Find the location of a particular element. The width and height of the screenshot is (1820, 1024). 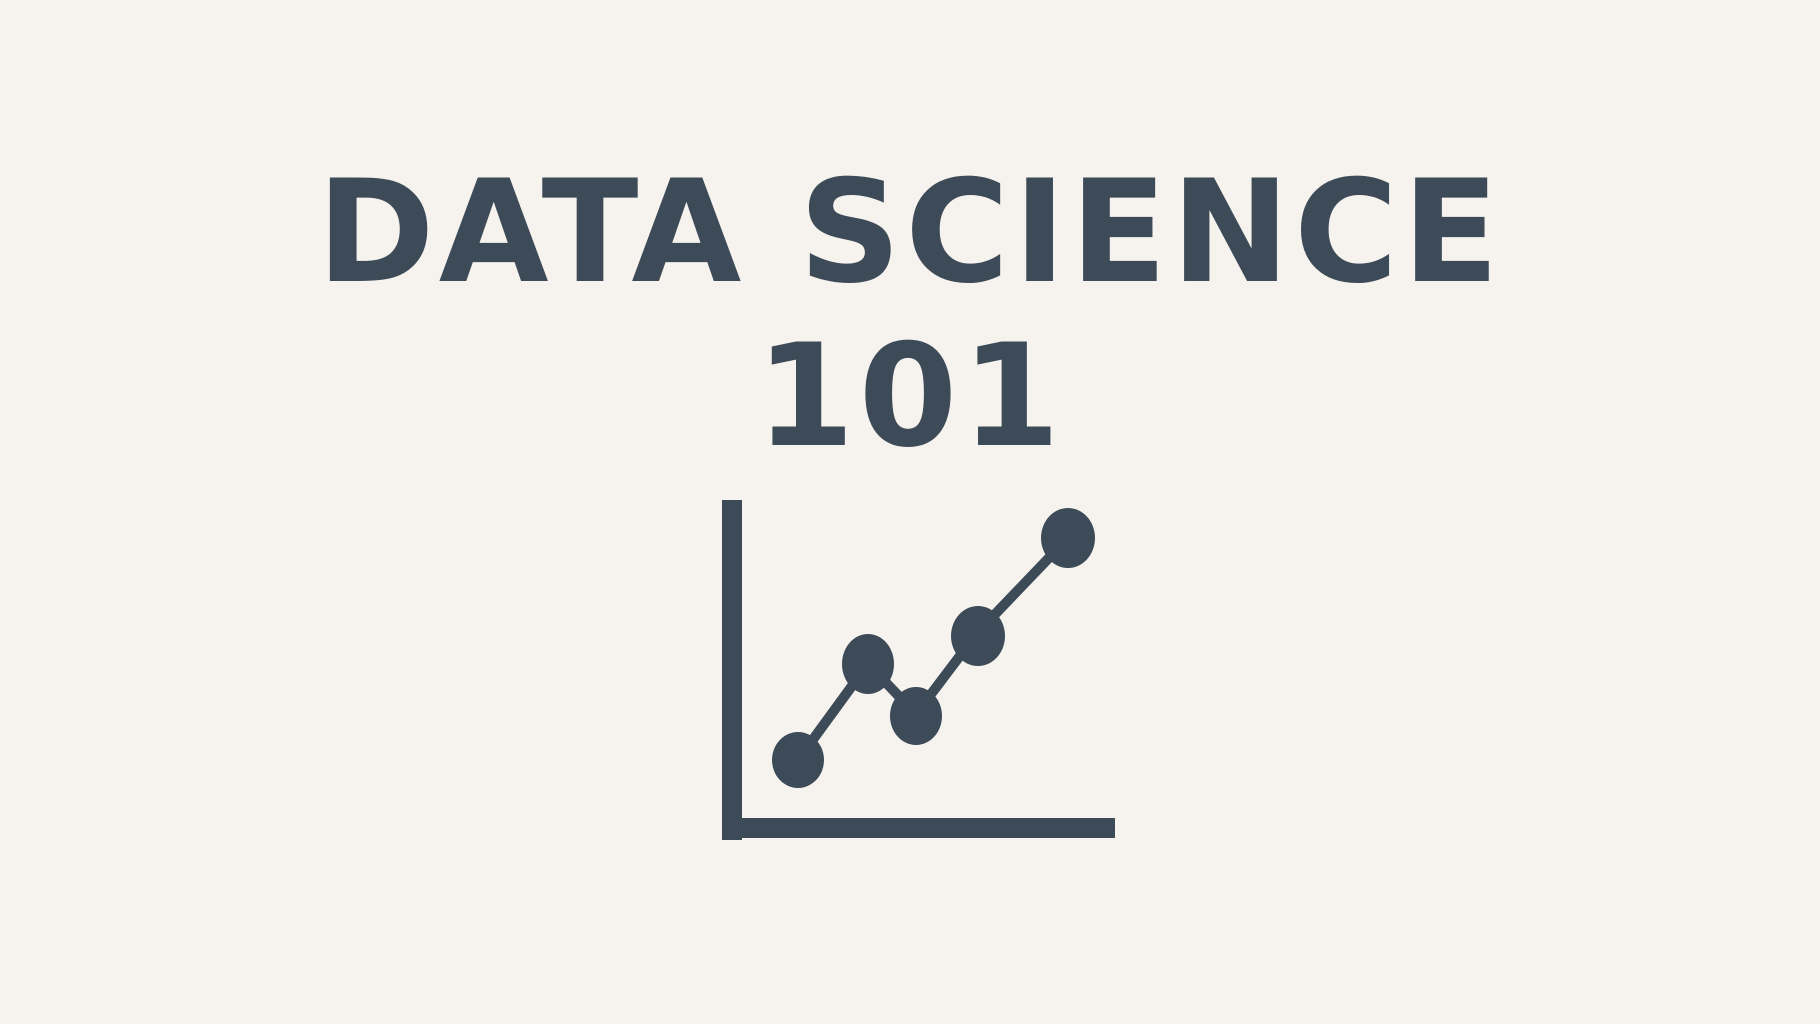

chart-axes-icon is located at coordinates (918, 670).